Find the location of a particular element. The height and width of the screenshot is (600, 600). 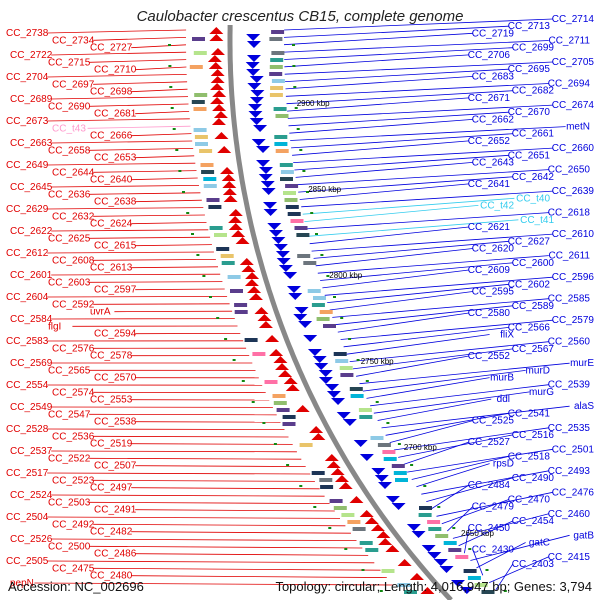

right-gene-label: CC_2714 is located at coordinates (573, 19).